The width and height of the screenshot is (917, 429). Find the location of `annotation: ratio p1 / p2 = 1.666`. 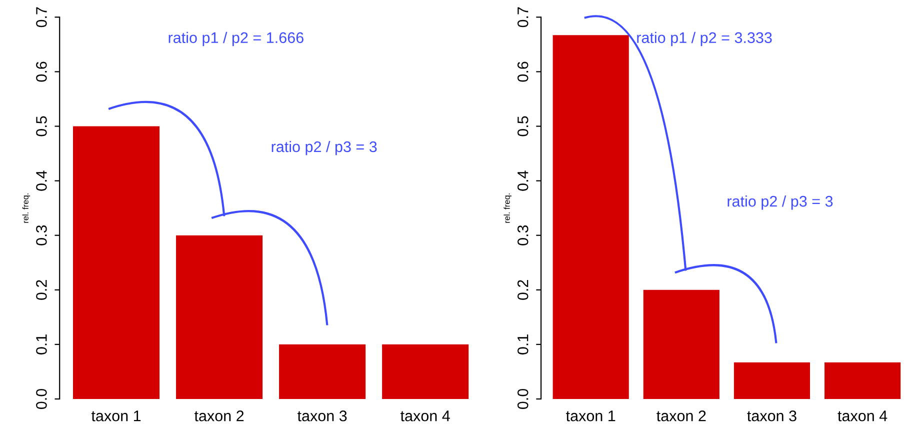

annotation: ratio p1 / p2 = 1.666 is located at coordinates (236, 39).